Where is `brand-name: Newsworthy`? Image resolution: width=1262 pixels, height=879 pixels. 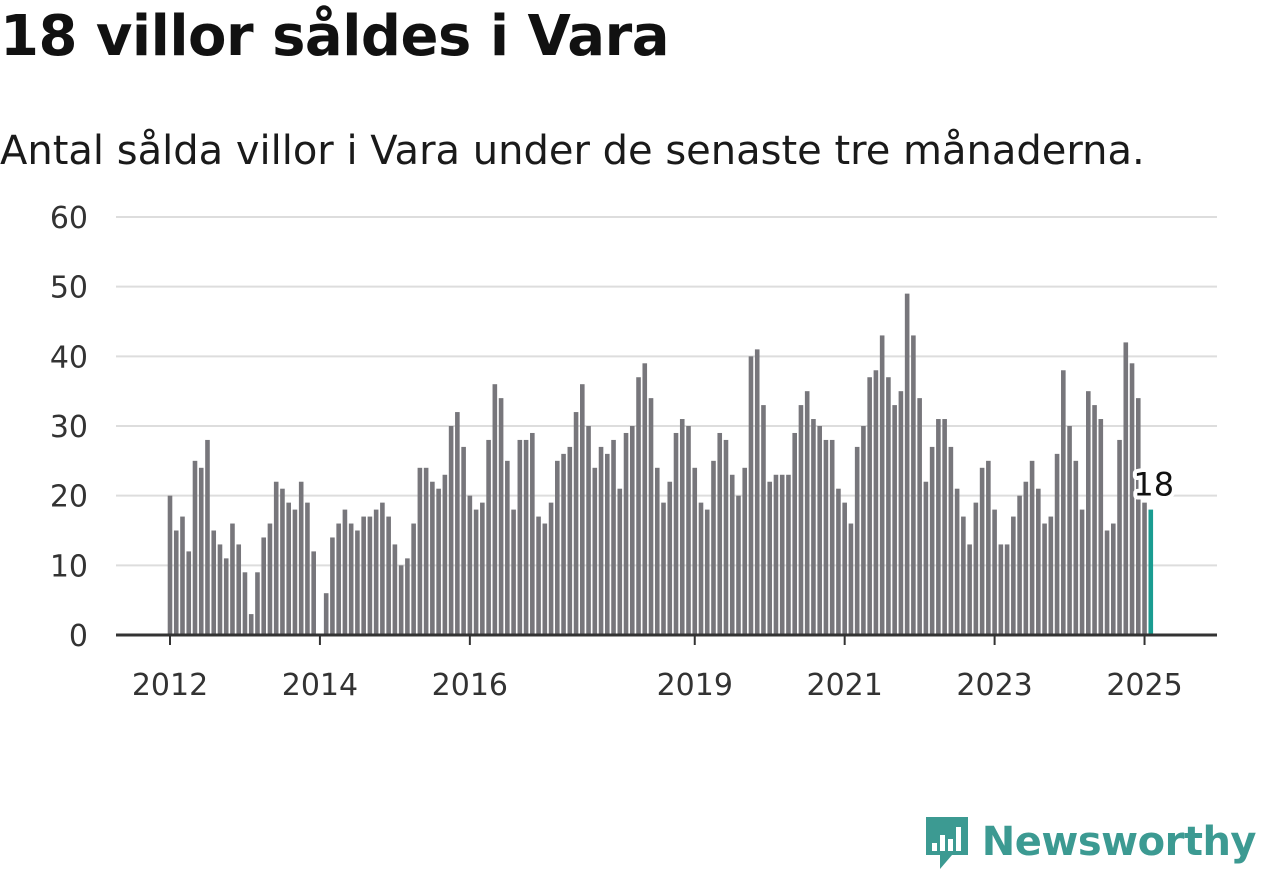 brand-name: Newsworthy is located at coordinates (1119, 842).